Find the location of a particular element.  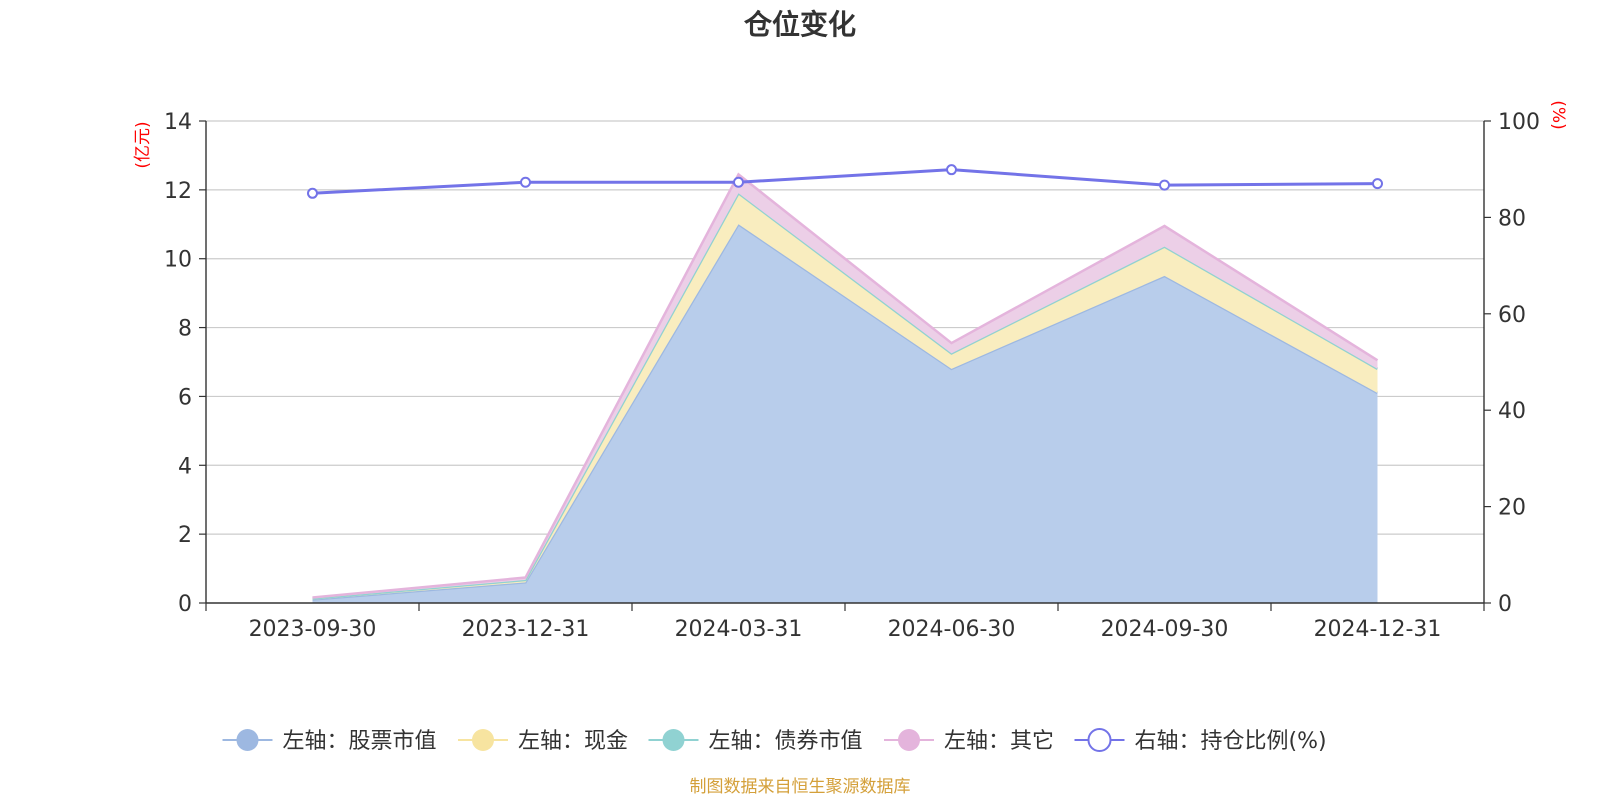

ratio-line is located at coordinates (845, 181).